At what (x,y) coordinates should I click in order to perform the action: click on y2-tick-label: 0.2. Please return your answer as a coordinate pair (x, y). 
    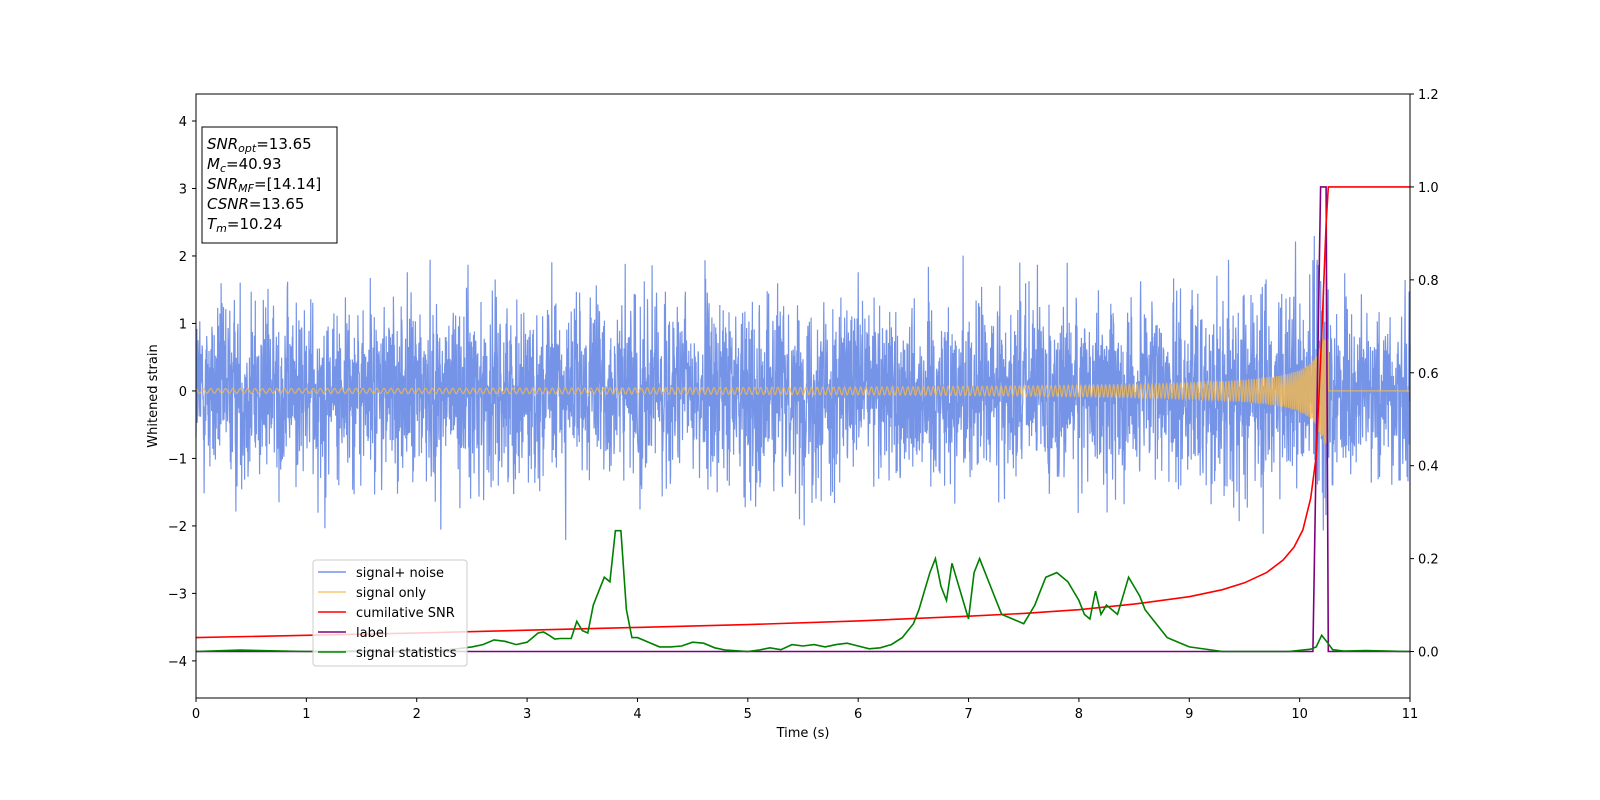
    Looking at the image, I should click on (1428, 560).